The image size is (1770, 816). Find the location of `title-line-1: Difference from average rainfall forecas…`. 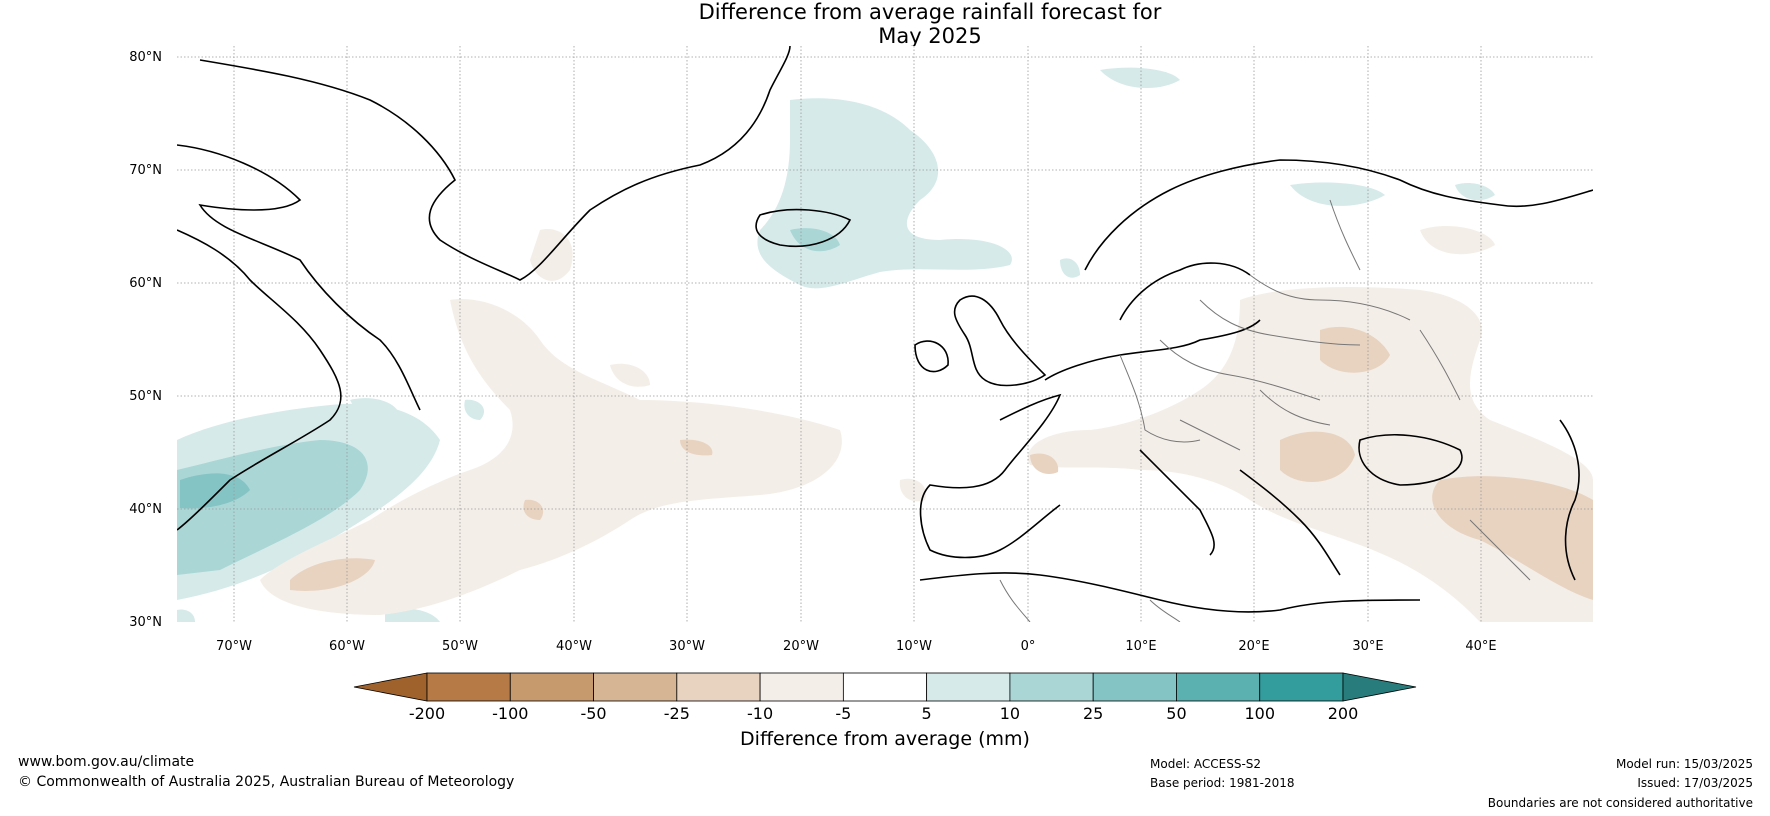

title-line-1: Difference from average rainfall forecas… is located at coordinates (930, 12).